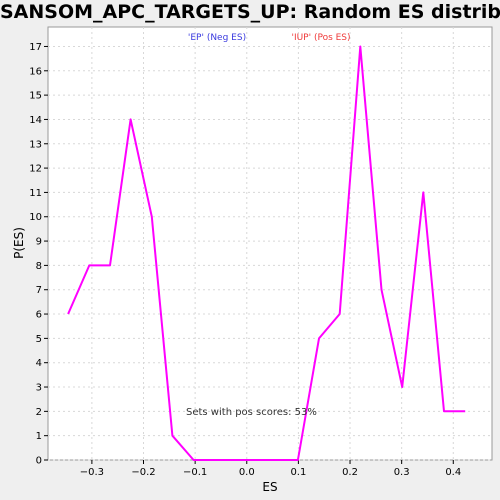 The image size is (500, 500). Describe the element at coordinates (320, 38) in the screenshot. I see `legend-entry: 'IUP' (Pos ES)` at that location.